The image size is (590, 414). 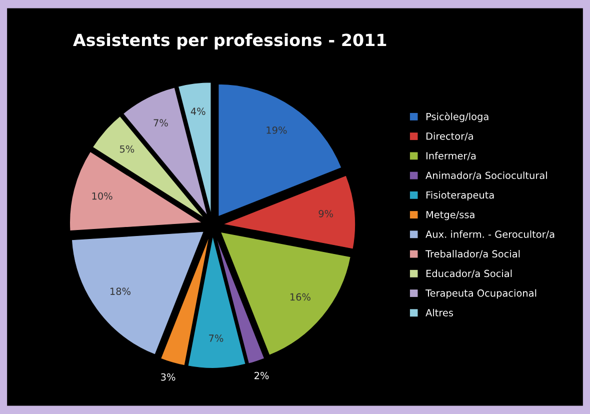 I want to click on legend-label: Fisioterapeuta, so click(x=460, y=196).